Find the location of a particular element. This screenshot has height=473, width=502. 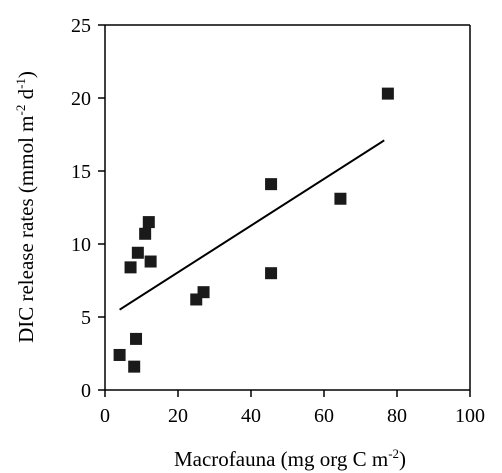

y-ticks: 0 5 10 15 20 25 is located at coordinates (88, 208).